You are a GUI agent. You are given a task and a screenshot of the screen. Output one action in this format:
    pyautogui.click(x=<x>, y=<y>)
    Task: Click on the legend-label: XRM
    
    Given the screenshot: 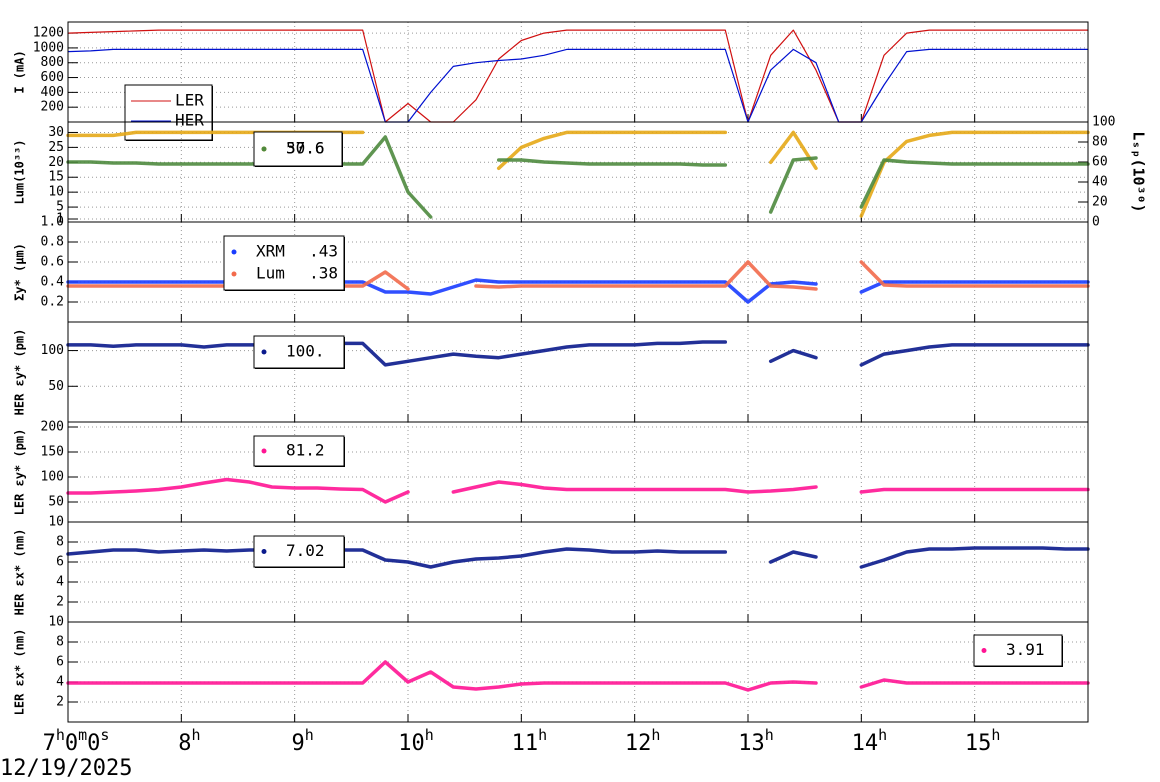 What is the action you would take?
    pyautogui.click(x=270, y=251)
    